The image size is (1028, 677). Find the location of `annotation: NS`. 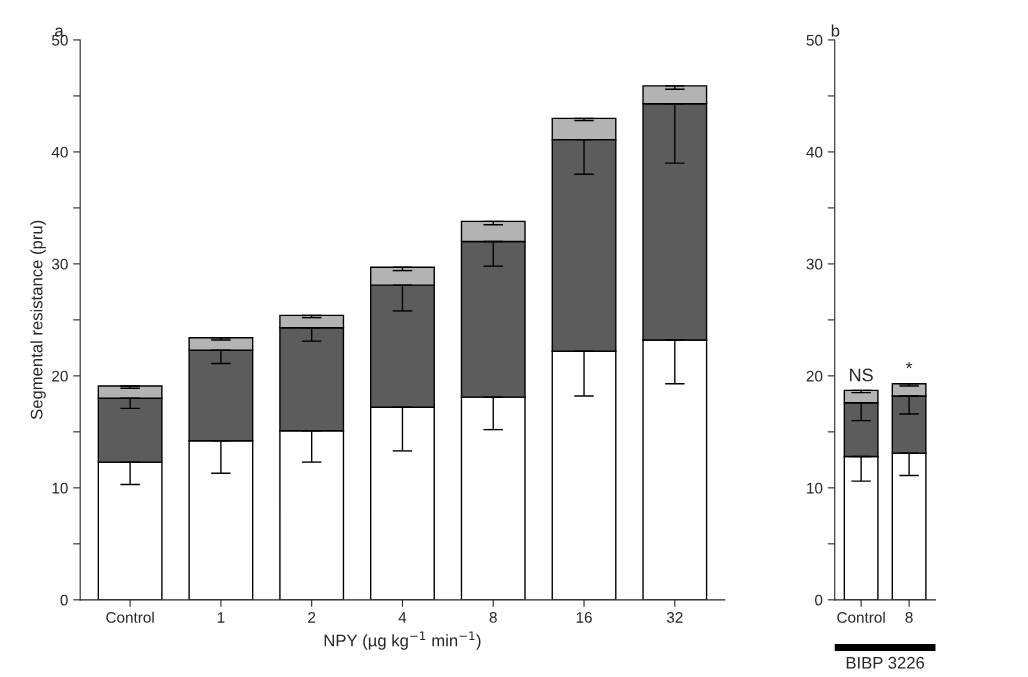

annotation: NS is located at coordinates (861, 375).